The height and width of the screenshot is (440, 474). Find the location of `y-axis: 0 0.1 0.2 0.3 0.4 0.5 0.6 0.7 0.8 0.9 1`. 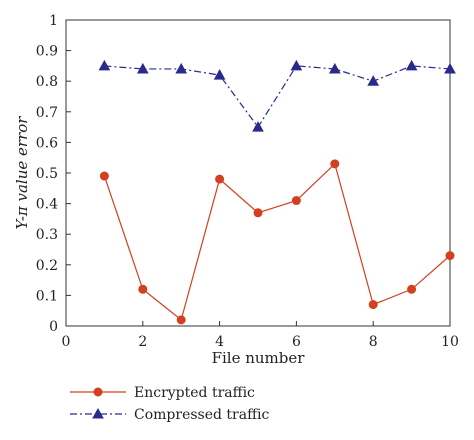

y-axis: 0 0.1 0.2 0.3 0.4 0.5 0.6 0.7 0.8 0.9 1 is located at coordinates (53, 174).